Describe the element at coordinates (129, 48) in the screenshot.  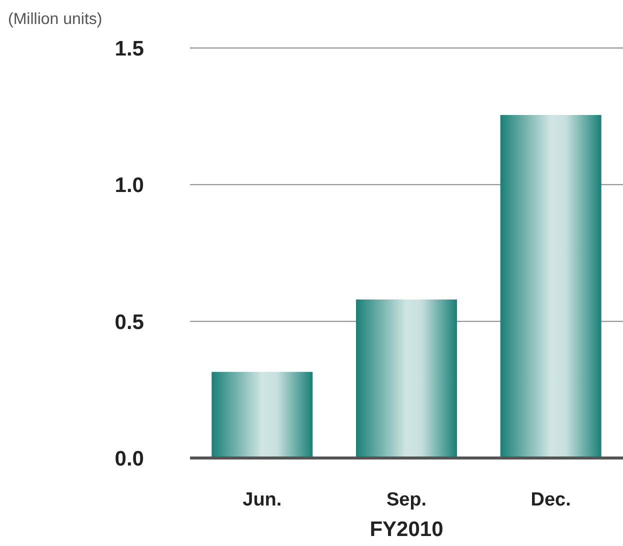
I see `y-tick-label: 1.5` at that location.